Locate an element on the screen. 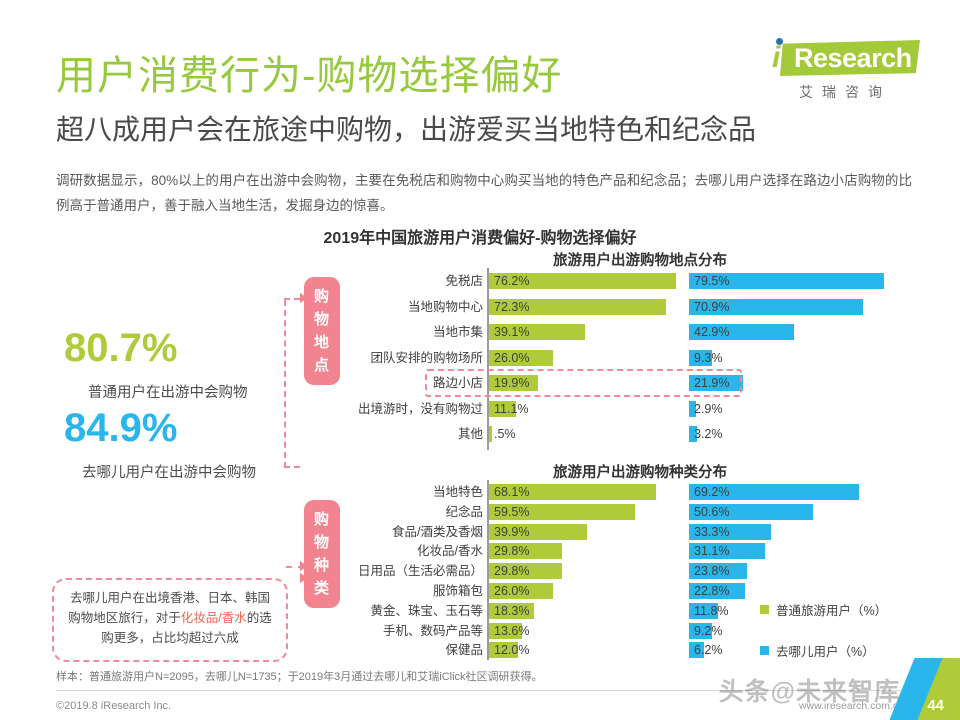 This screenshot has width=960, height=720. chart-category-label: 出境游时，没有购物过 is located at coordinates (420, 408).